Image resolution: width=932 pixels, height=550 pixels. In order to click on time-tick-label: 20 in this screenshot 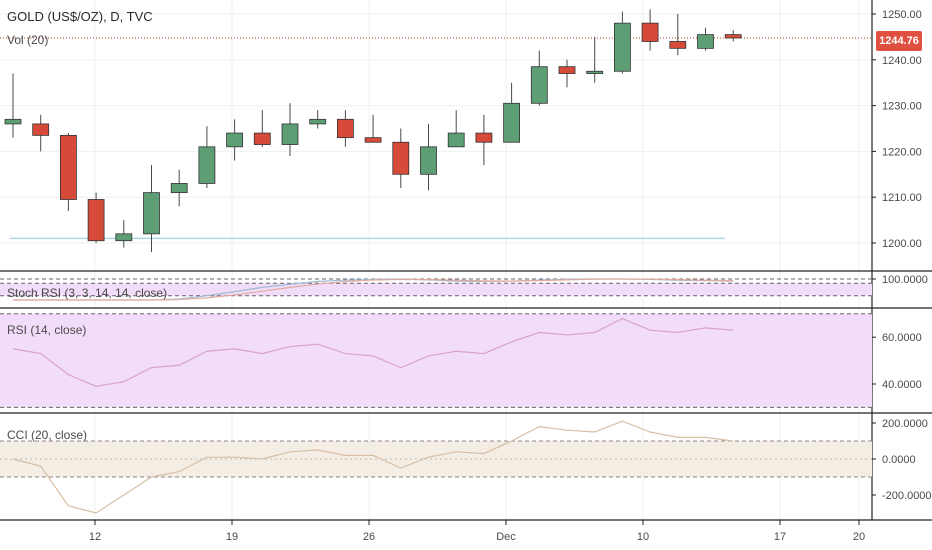, I will do `click(859, 537)`.